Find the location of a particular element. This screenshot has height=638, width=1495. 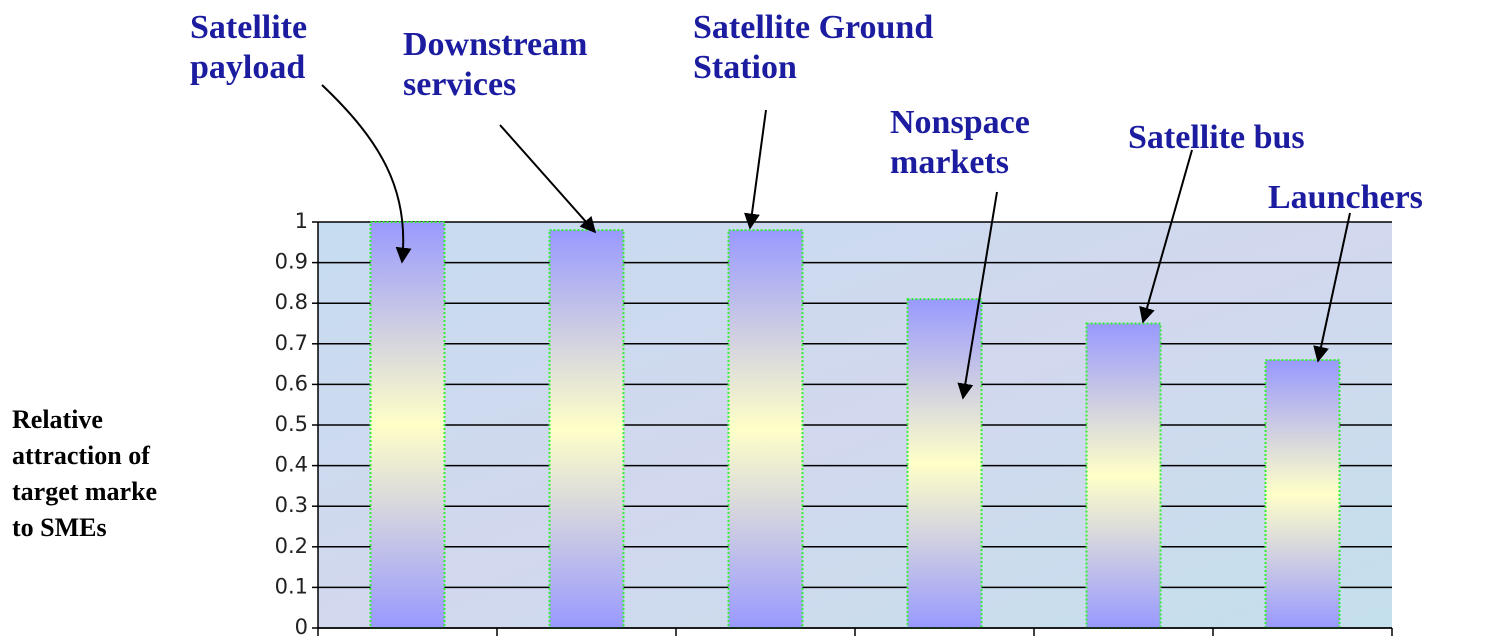

category-label: Satellite Ground Station is located at coordinates (813, 47).